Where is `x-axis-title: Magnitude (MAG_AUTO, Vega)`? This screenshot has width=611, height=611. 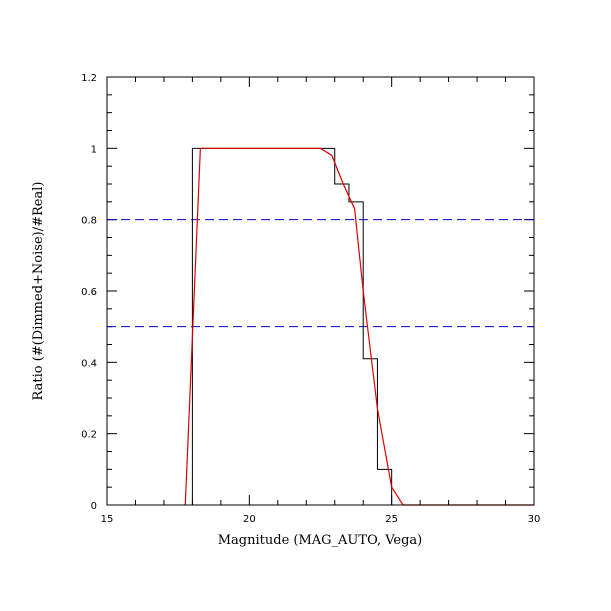
x-axis-title: Magnitude (MAG_AUTO, Vega) is located at coordinates (320, 540).